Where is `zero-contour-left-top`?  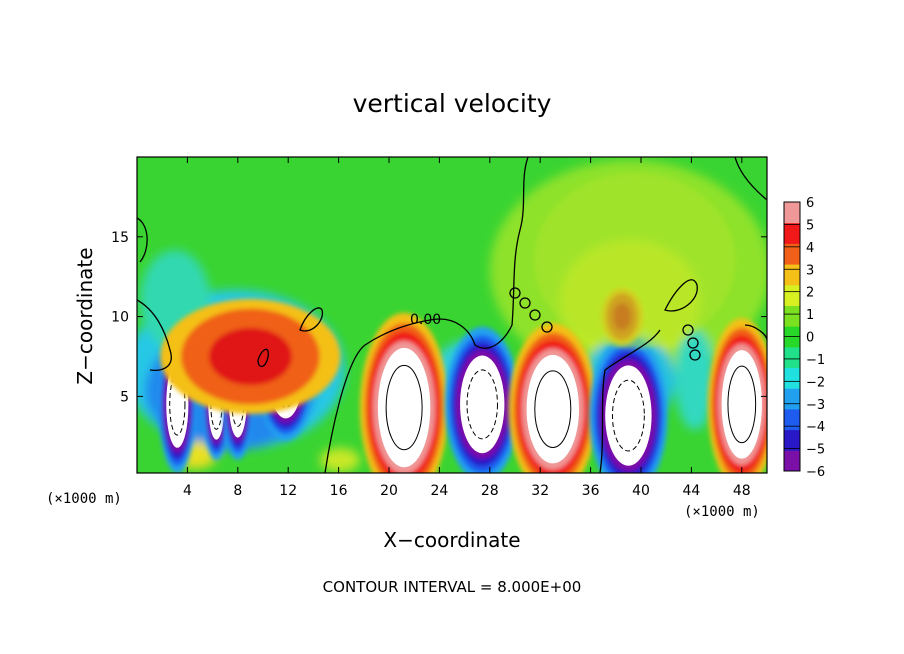 zero-contour-left-top is located at coordinates (142, 240).